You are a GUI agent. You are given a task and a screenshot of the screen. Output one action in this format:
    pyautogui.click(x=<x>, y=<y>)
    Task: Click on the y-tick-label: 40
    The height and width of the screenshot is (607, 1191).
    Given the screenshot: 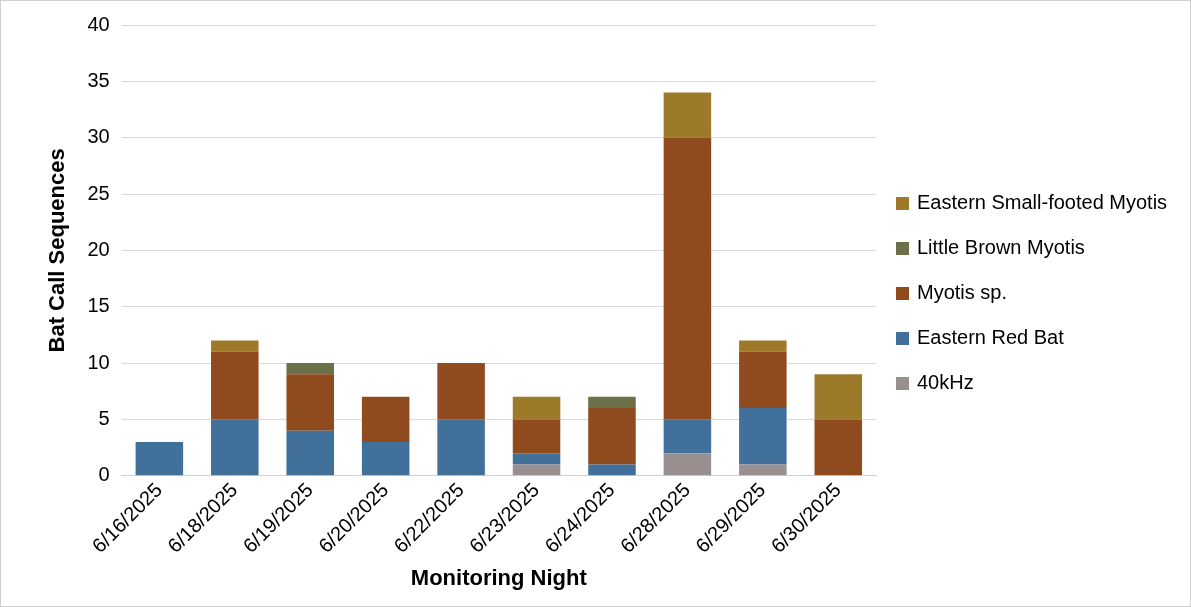 What is the action you would take?
    pyautogui.click(x=98, y=23)
    